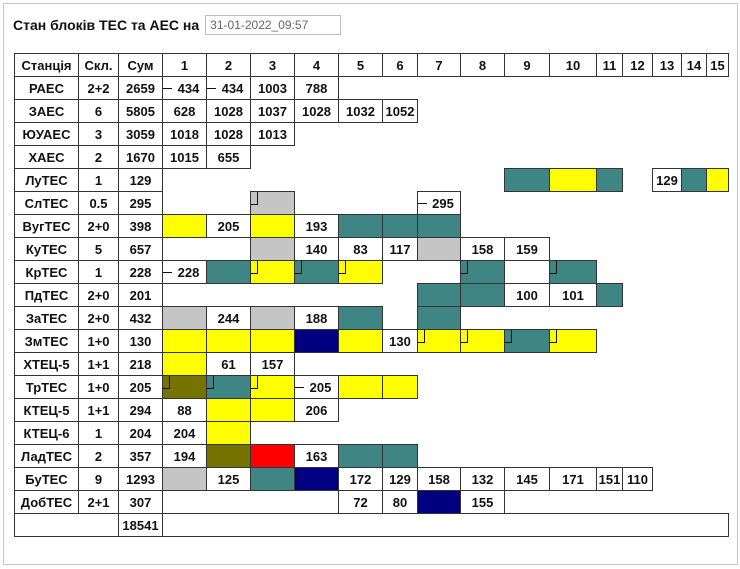  What do you see at coordinates (573, 65) in the screenshot?
I see `column-header: 10` at bounding box center [573, 65].